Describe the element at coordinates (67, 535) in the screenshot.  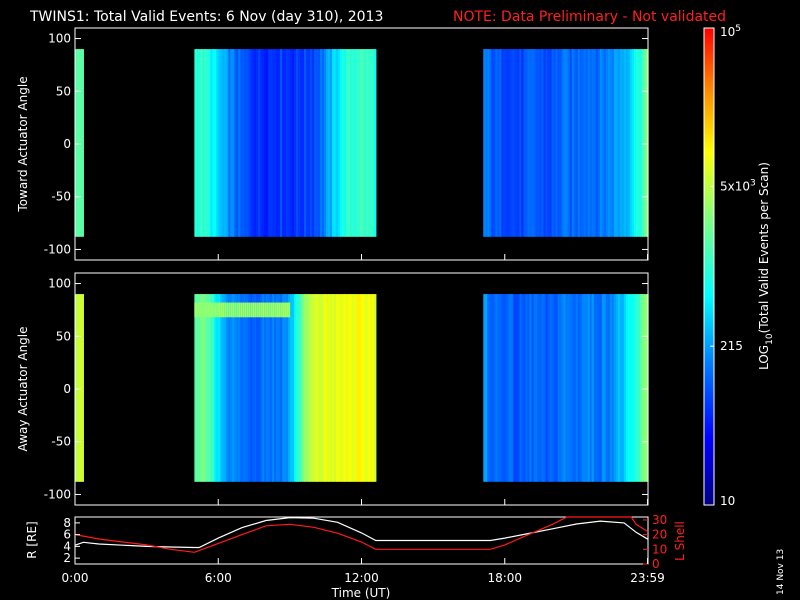
I see `r-tick-label: 6` at that location.